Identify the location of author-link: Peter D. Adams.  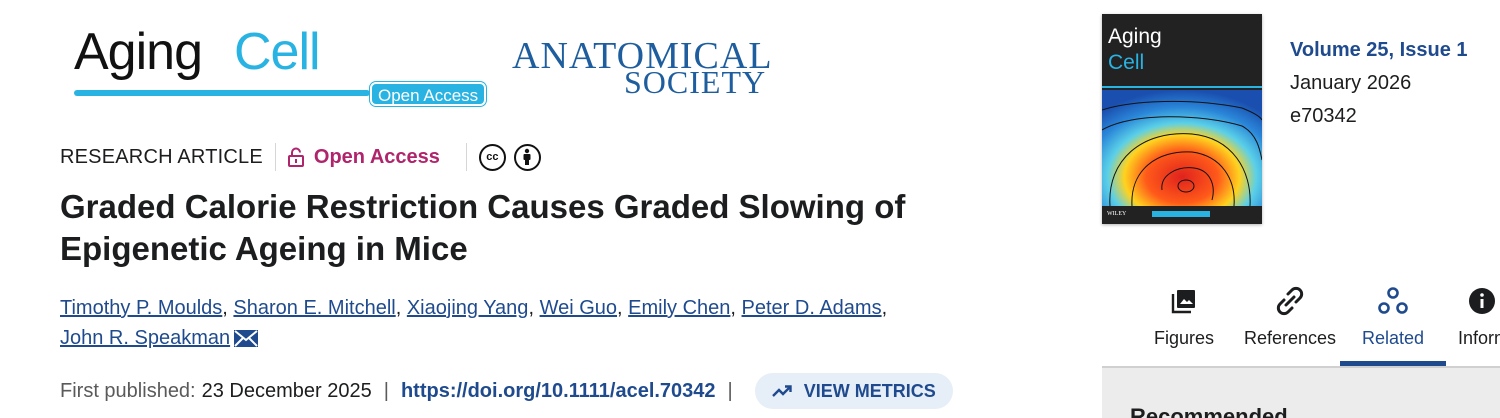
(811, 308).